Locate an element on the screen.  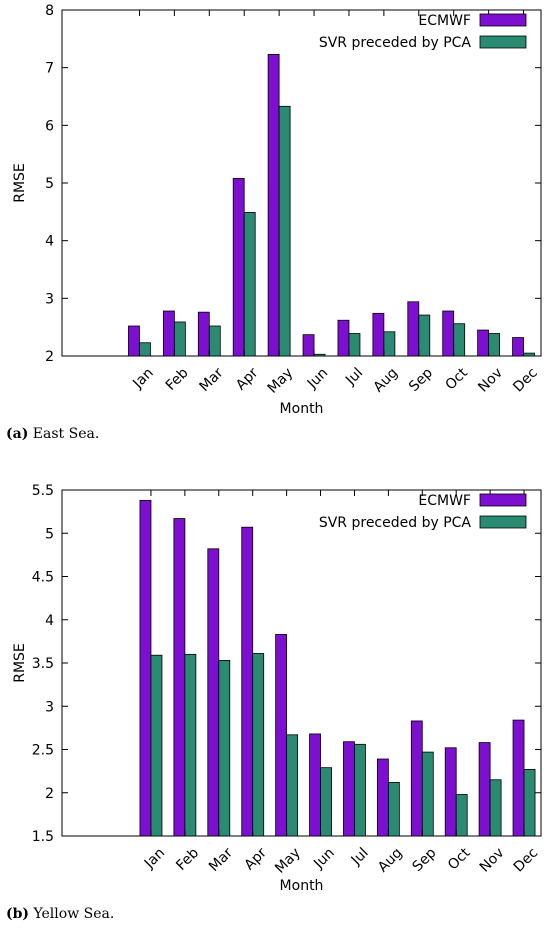
y-tick-label: 6 is located at coordinates (49, 126).